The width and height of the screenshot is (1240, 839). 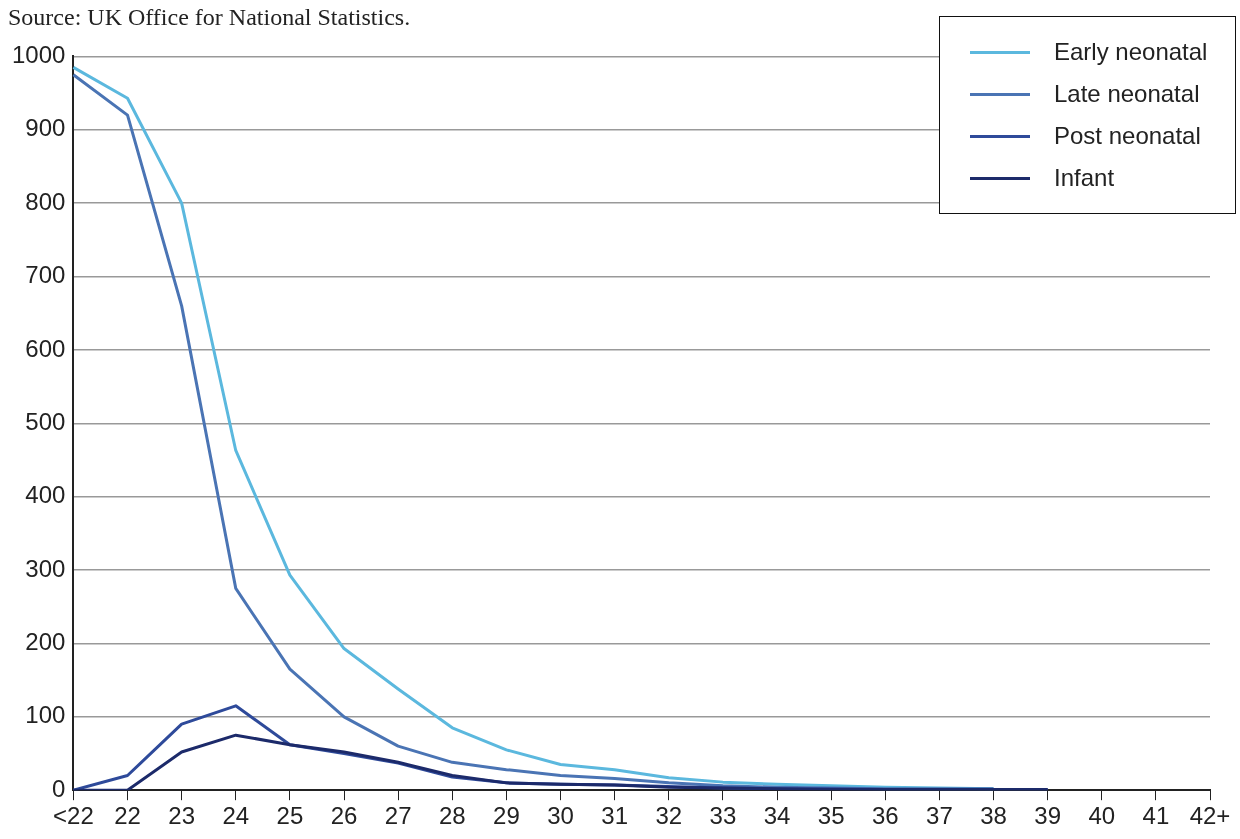 What do you see at coordinates (1131, 52) in the screenshot?
I see `legend-label: Early neonatal` at bounding box center [1131, 52].